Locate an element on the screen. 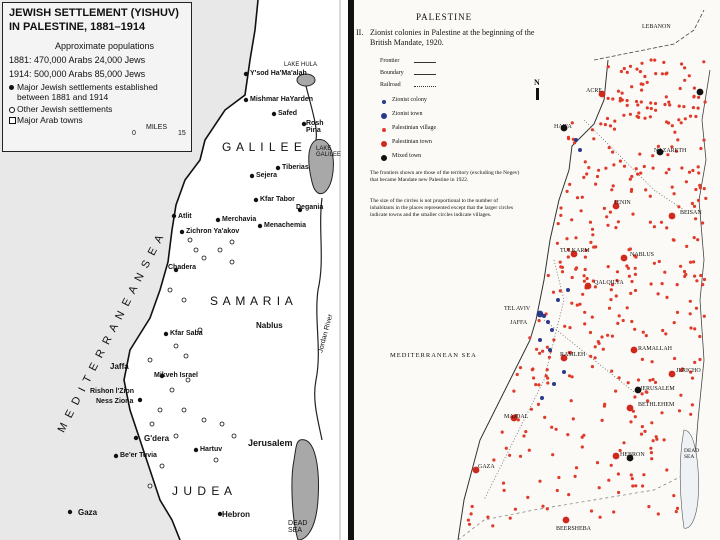 The height and width of the screenshot is (540, 720). place-sejera: Sejera is located at coordinates (267, 175).